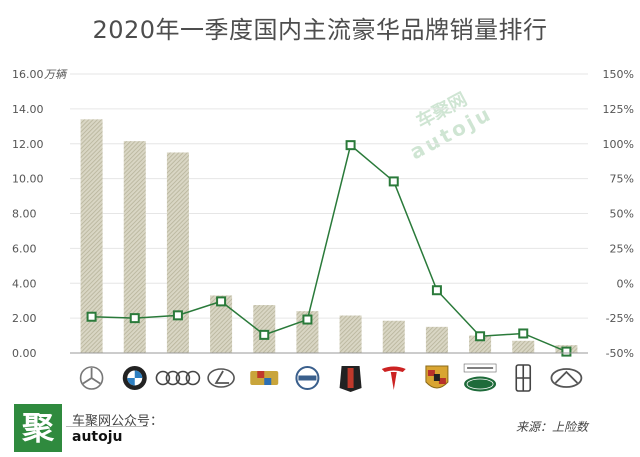 Image resolution: width=640 pixels, height=457 pixels. What do you see at coordinates (437, 377) in the screenshot?
I see `porsche-logo-icon` at bounding box center [437, 377].